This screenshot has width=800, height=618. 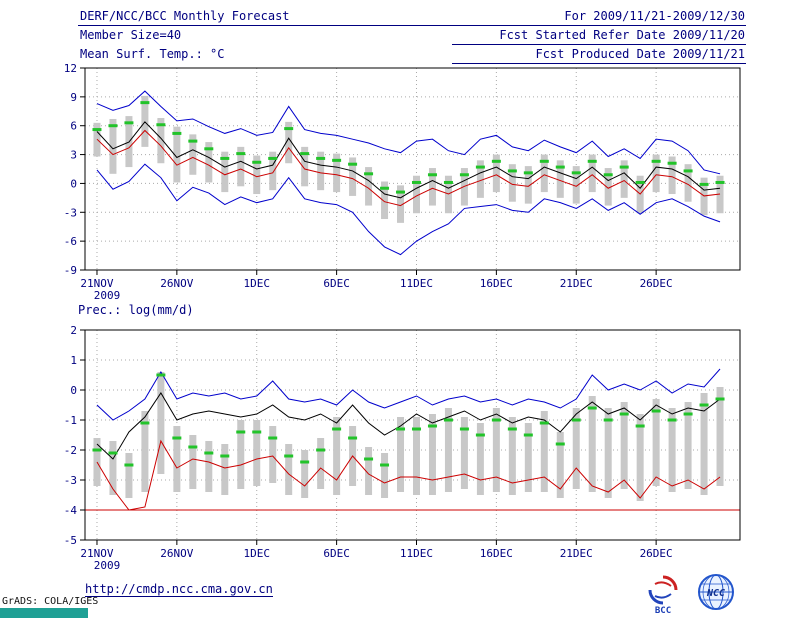 I want to click on svg-text: 1, so click(x=73, y=360).